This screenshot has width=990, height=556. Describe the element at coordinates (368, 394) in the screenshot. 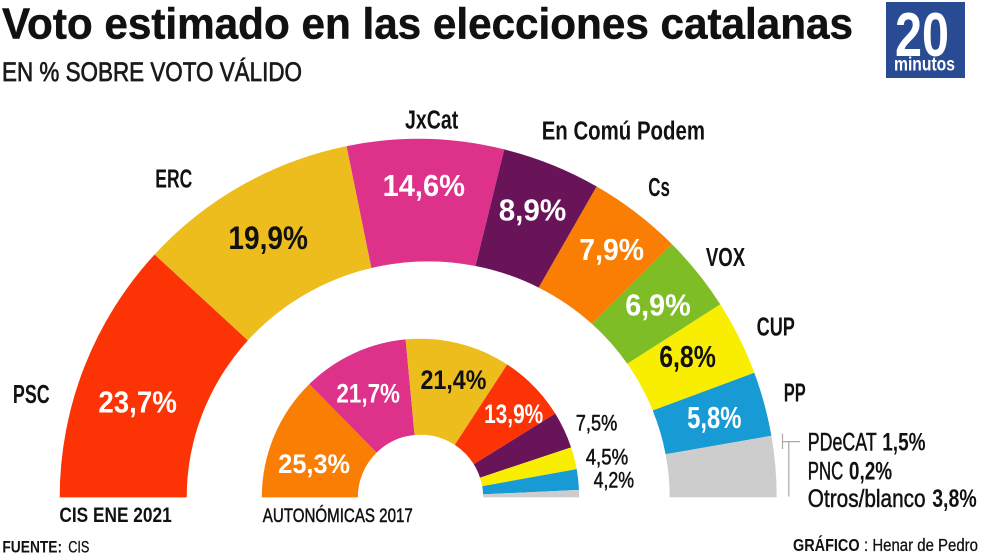

I see `svg-text: 21,7%` at that location.